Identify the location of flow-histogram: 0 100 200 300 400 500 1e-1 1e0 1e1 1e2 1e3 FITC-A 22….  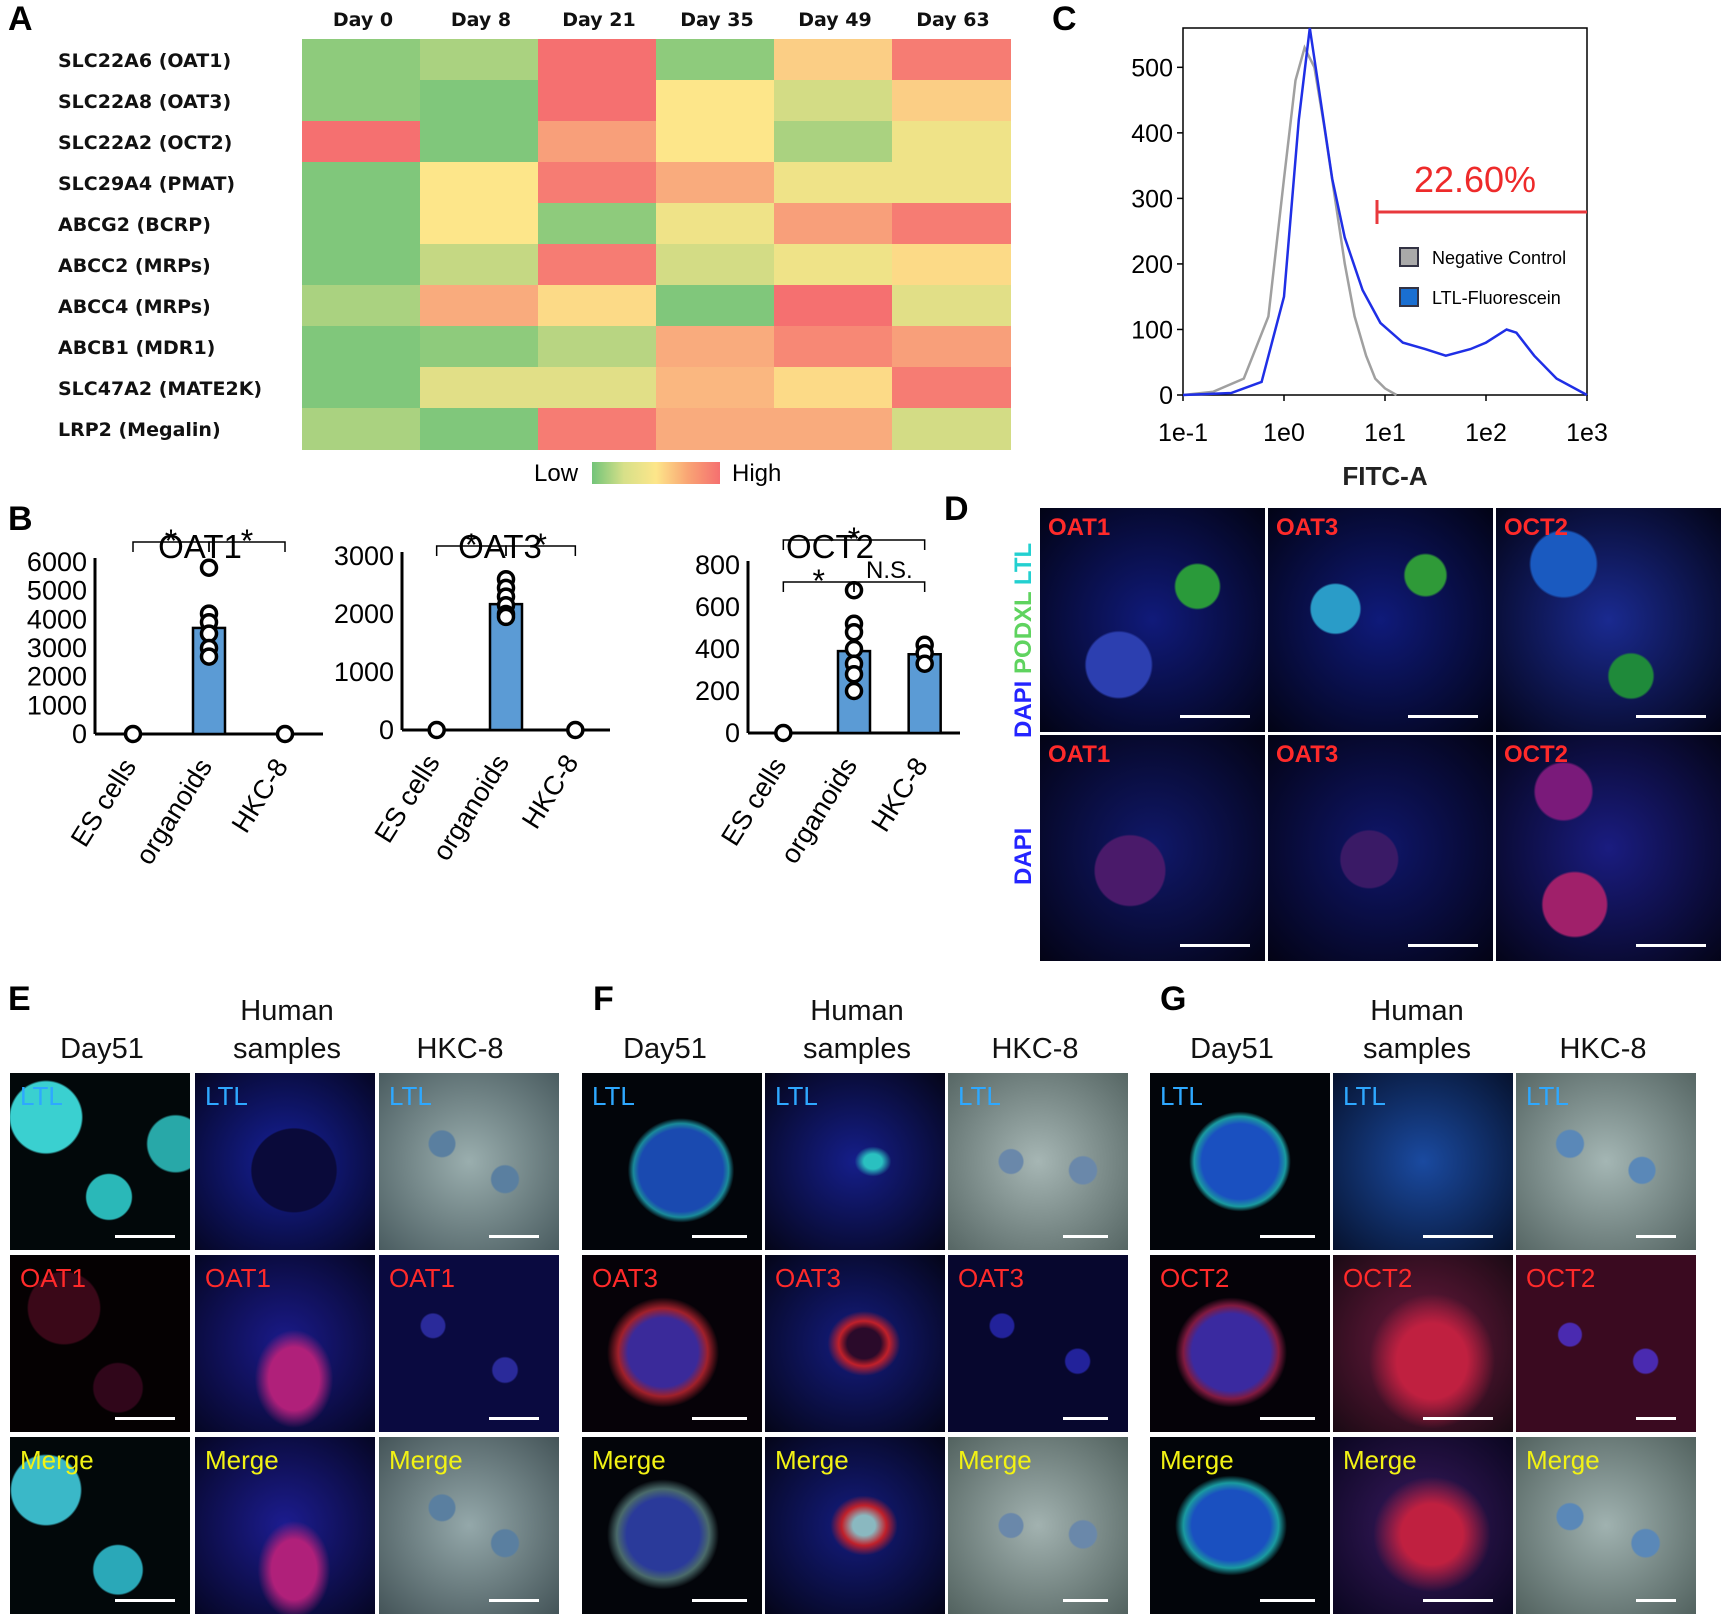
(1369, 259).